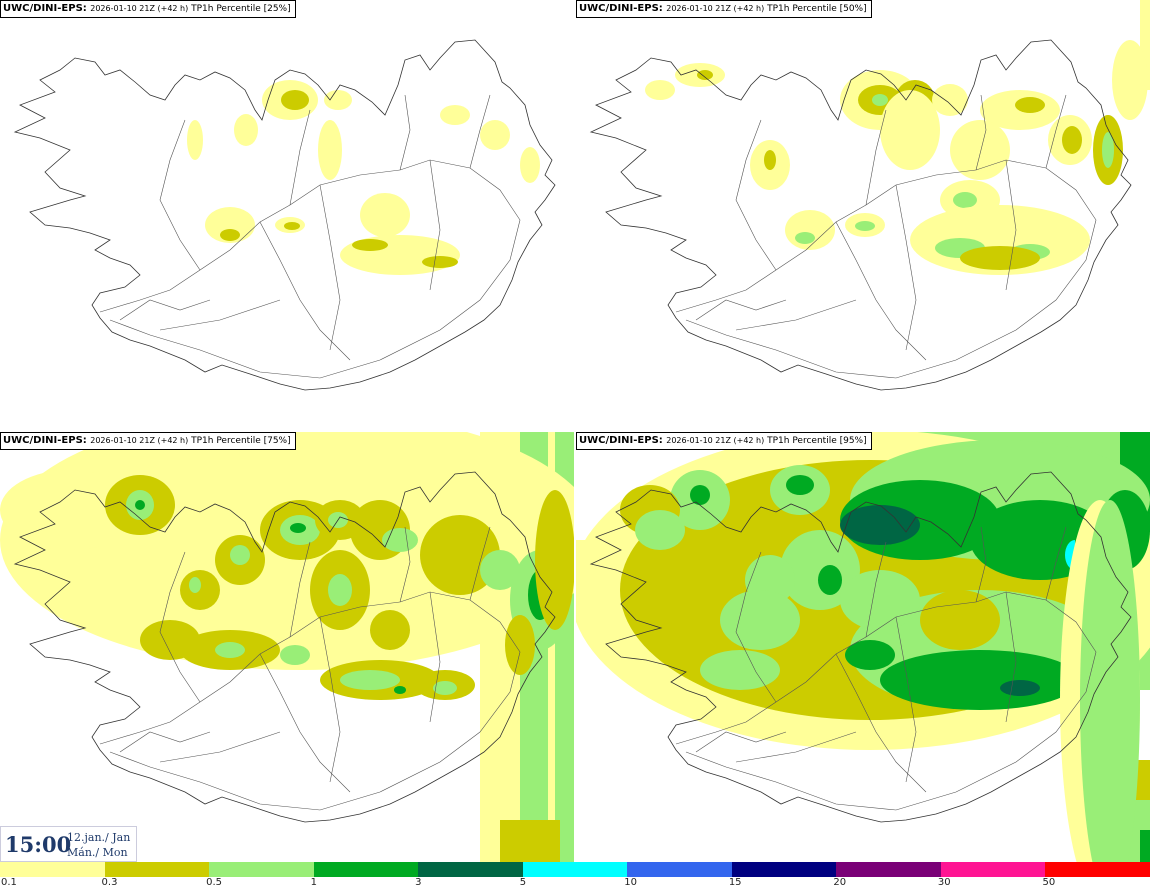  Describe the element at coordinates (99, 837) in the screenshot. I see `valid-date-line1: 12.jan./ Jan` at that location.